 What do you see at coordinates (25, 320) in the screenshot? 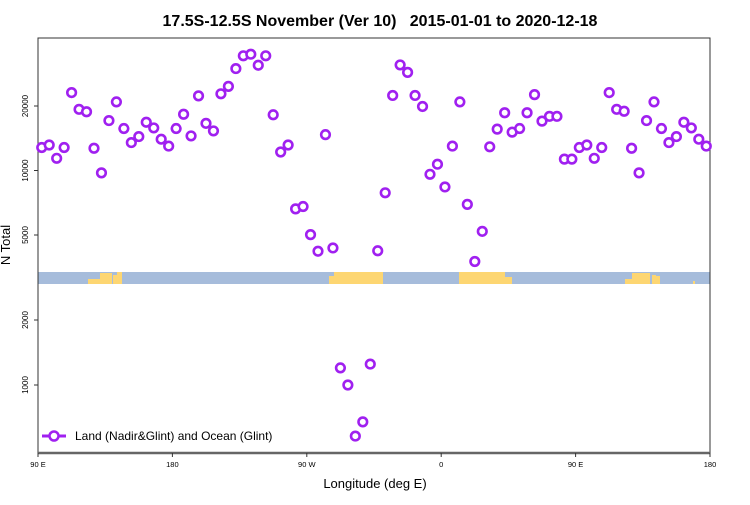
I see `y-tick-label: 2000` at bounding box center [25, 320].